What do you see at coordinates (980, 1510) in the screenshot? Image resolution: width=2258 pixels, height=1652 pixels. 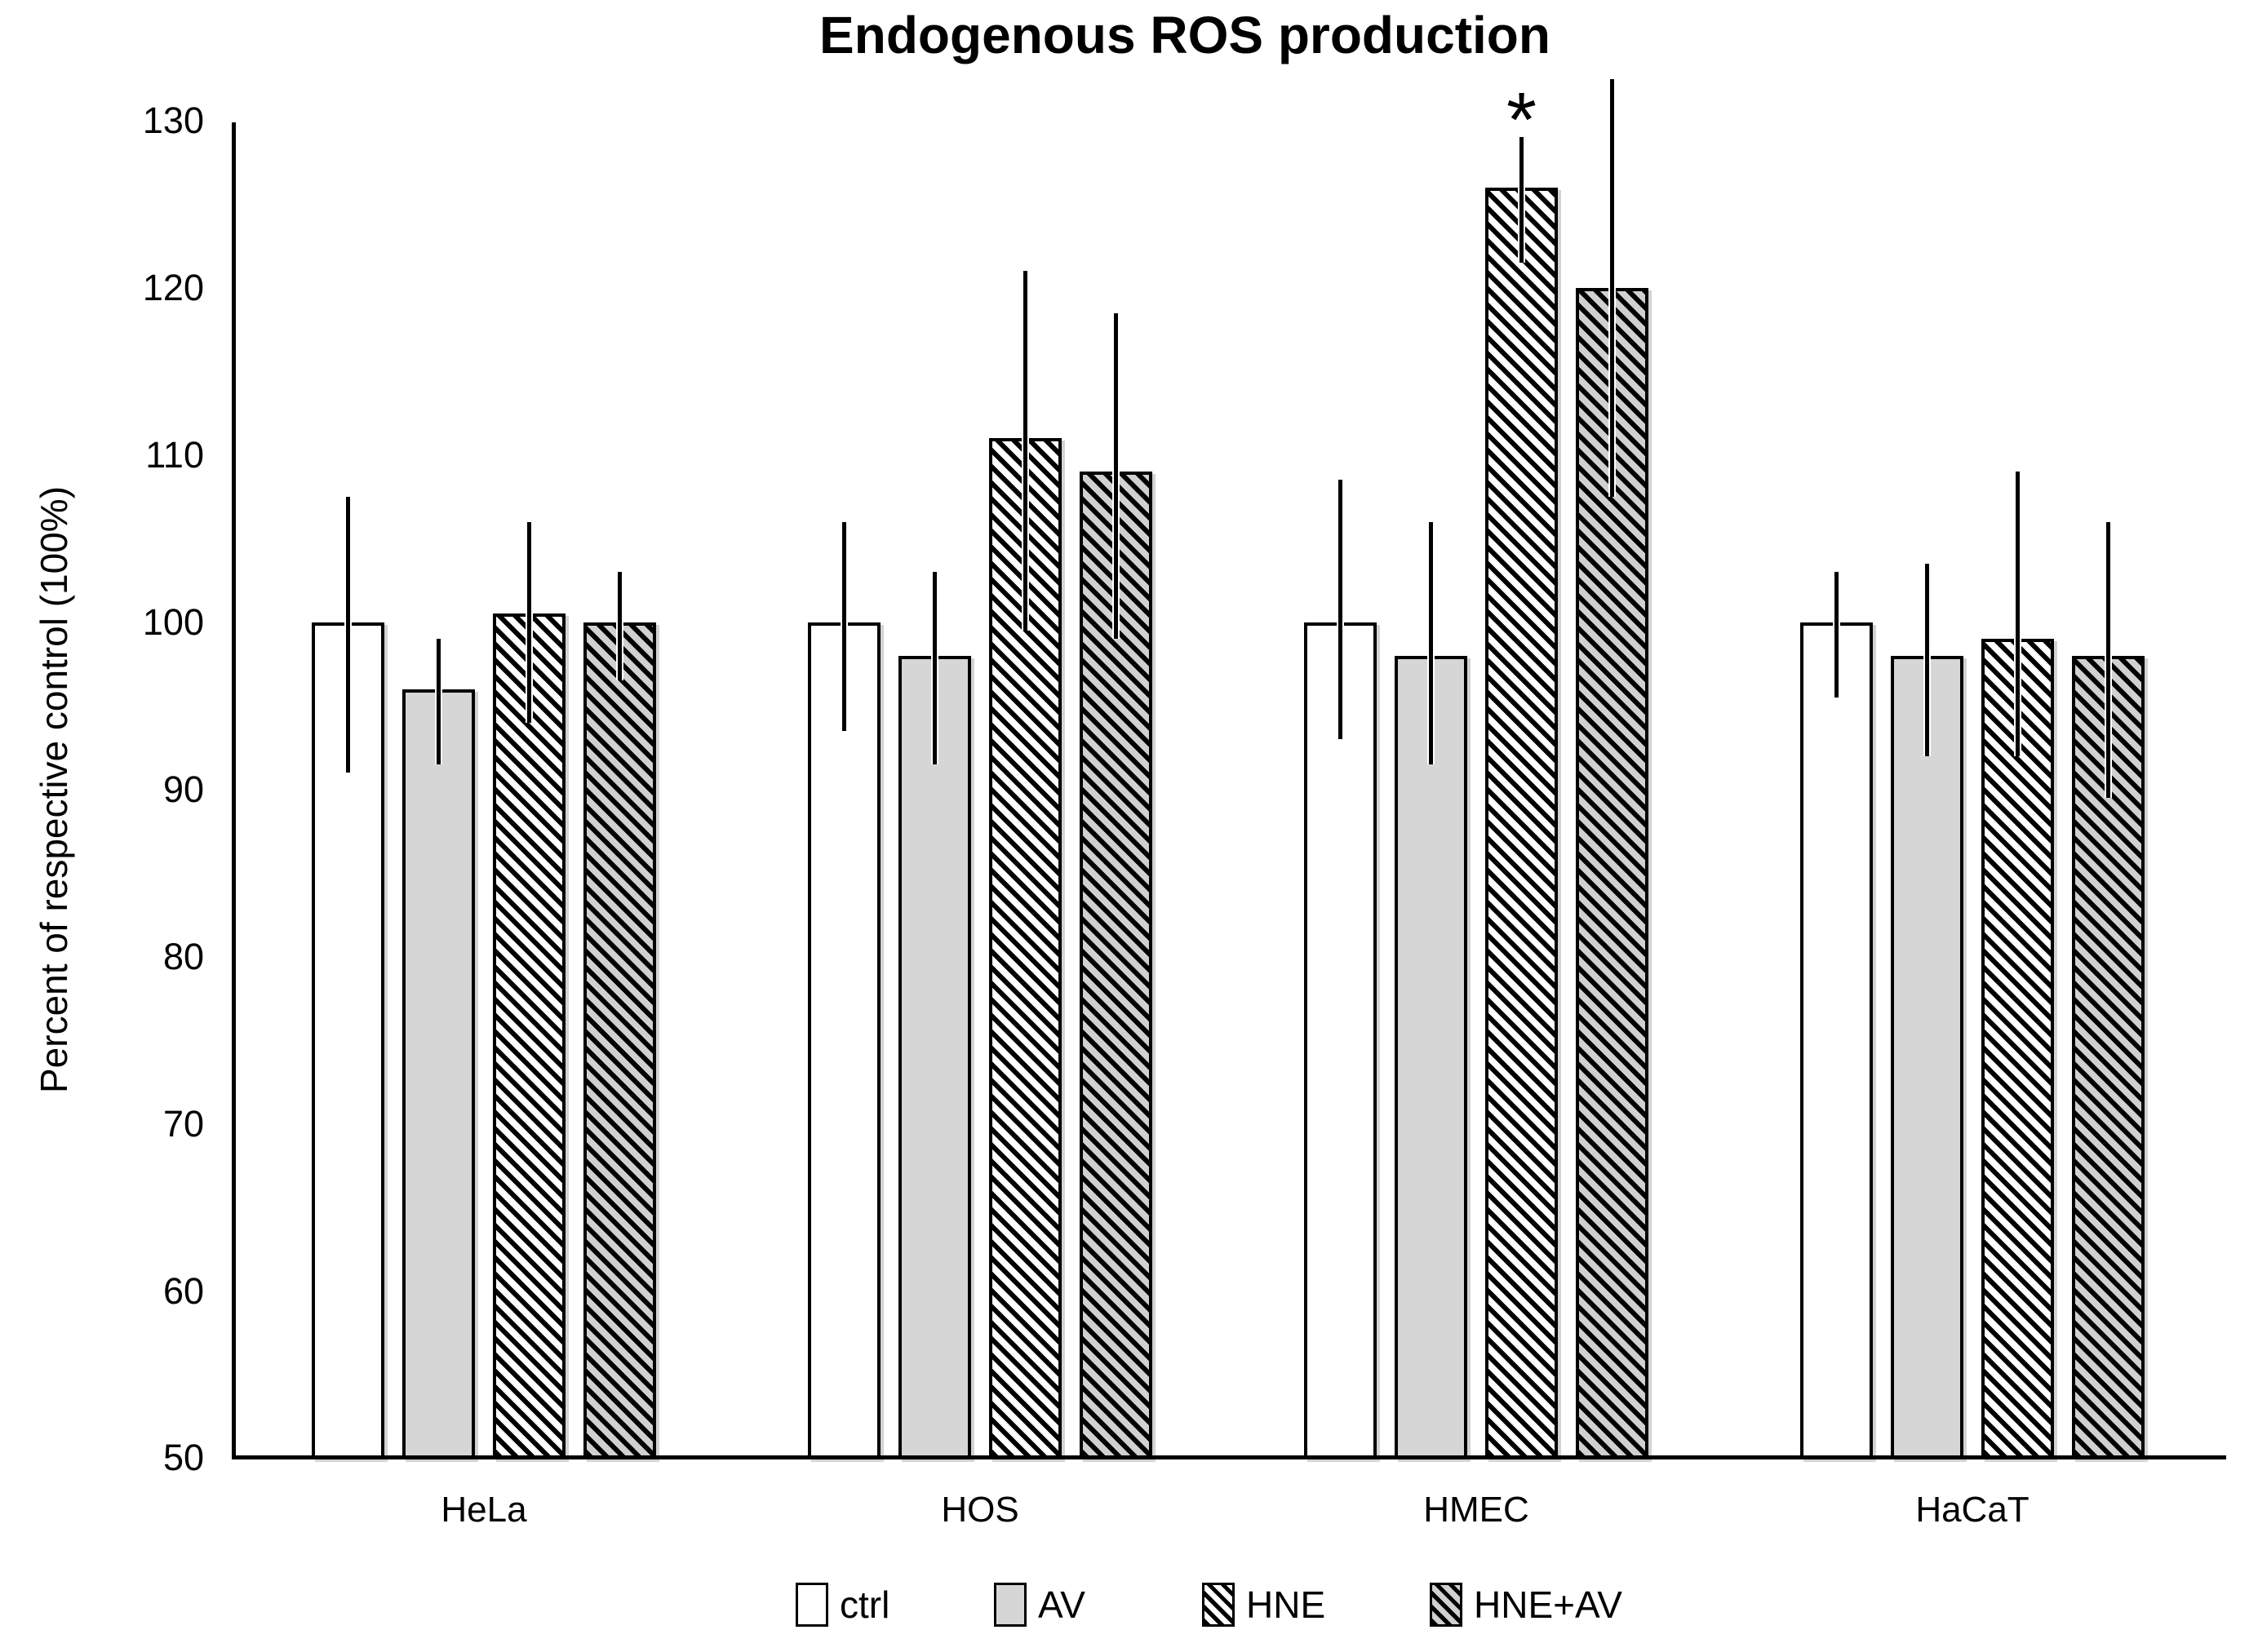 I see `category-label: HOS` at bounding box center [980, 1510].